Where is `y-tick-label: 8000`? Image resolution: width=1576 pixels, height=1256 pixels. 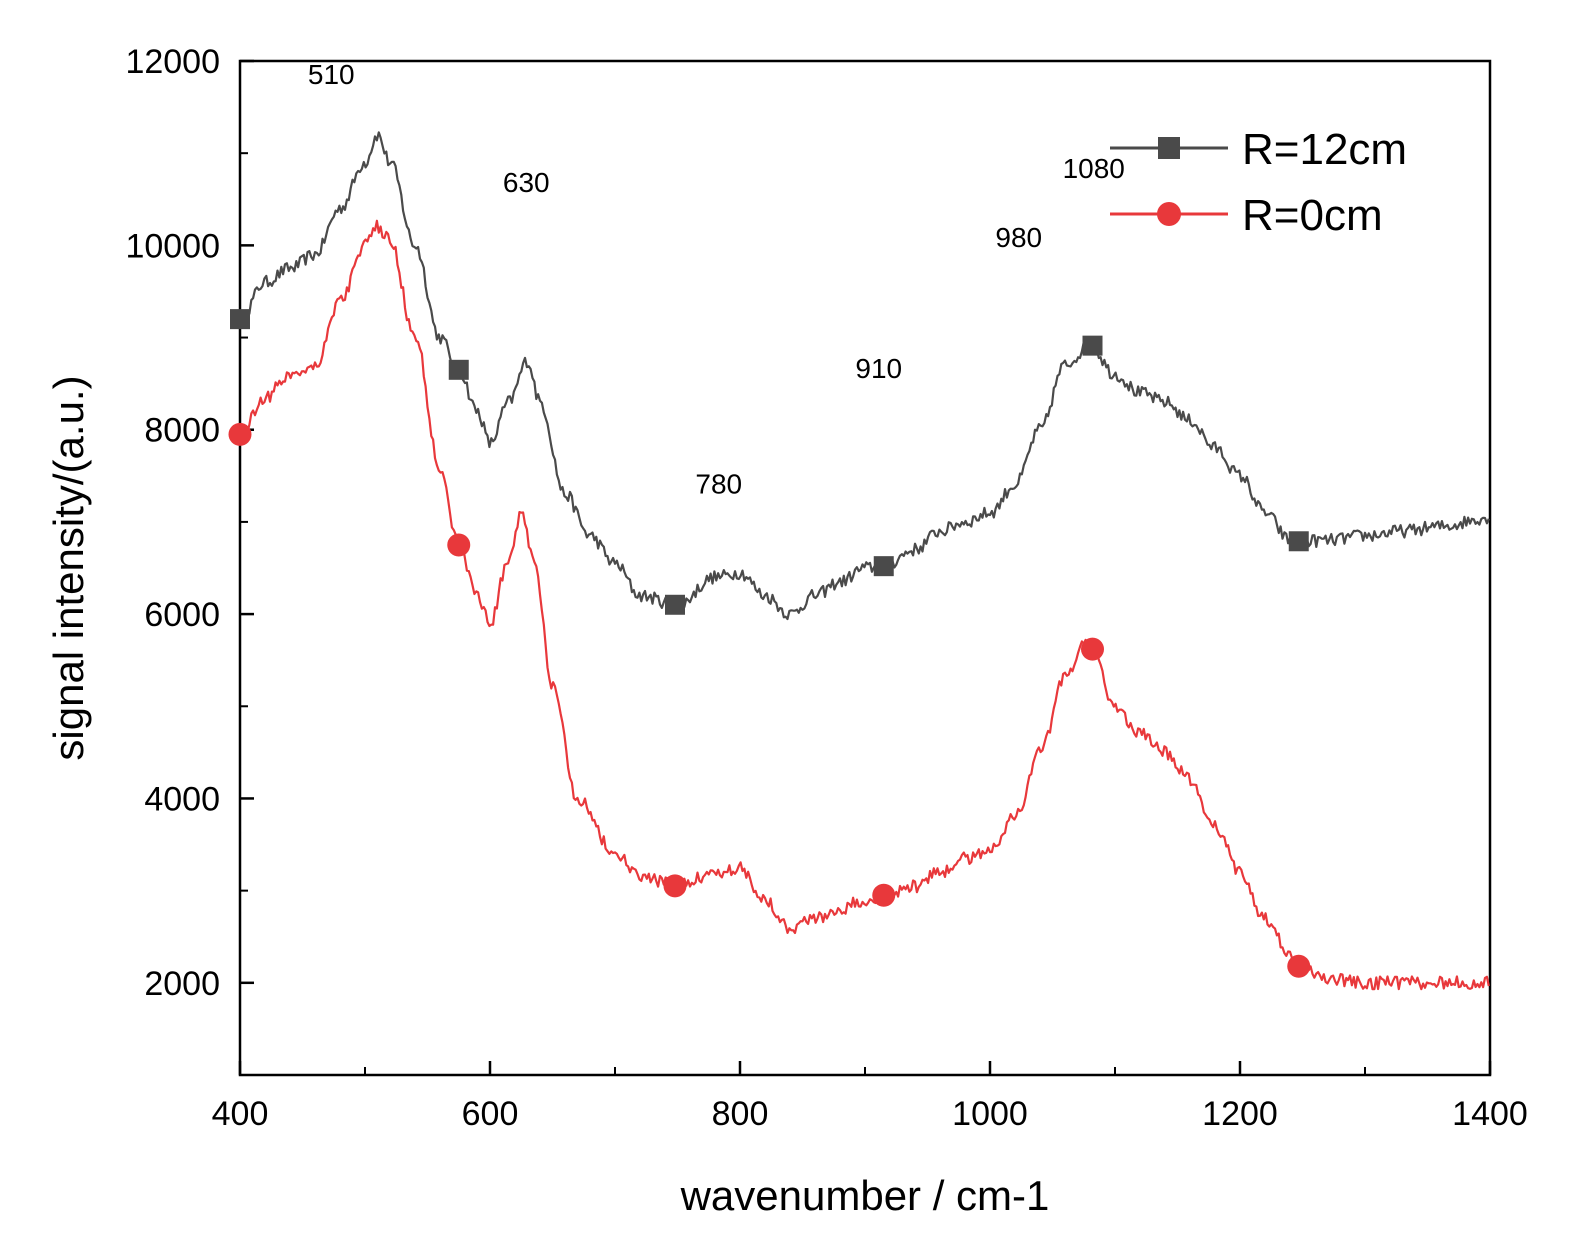
y-tick-label: 8000 is located at coordinates (182, 431).